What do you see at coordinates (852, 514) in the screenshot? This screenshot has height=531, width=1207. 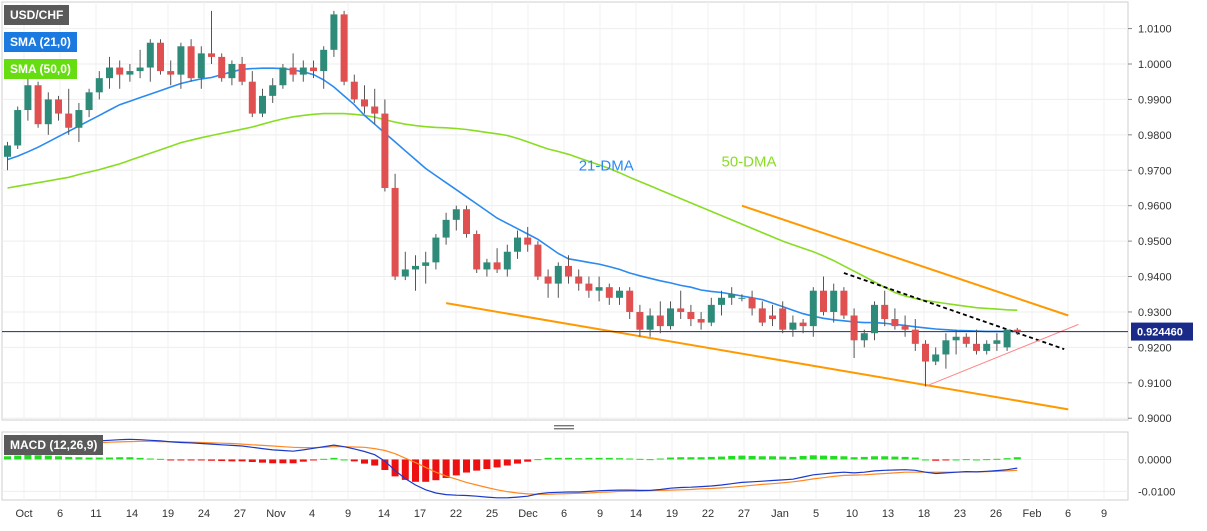 I see `date-tick-label: 10` at bounding box center [852, 514].